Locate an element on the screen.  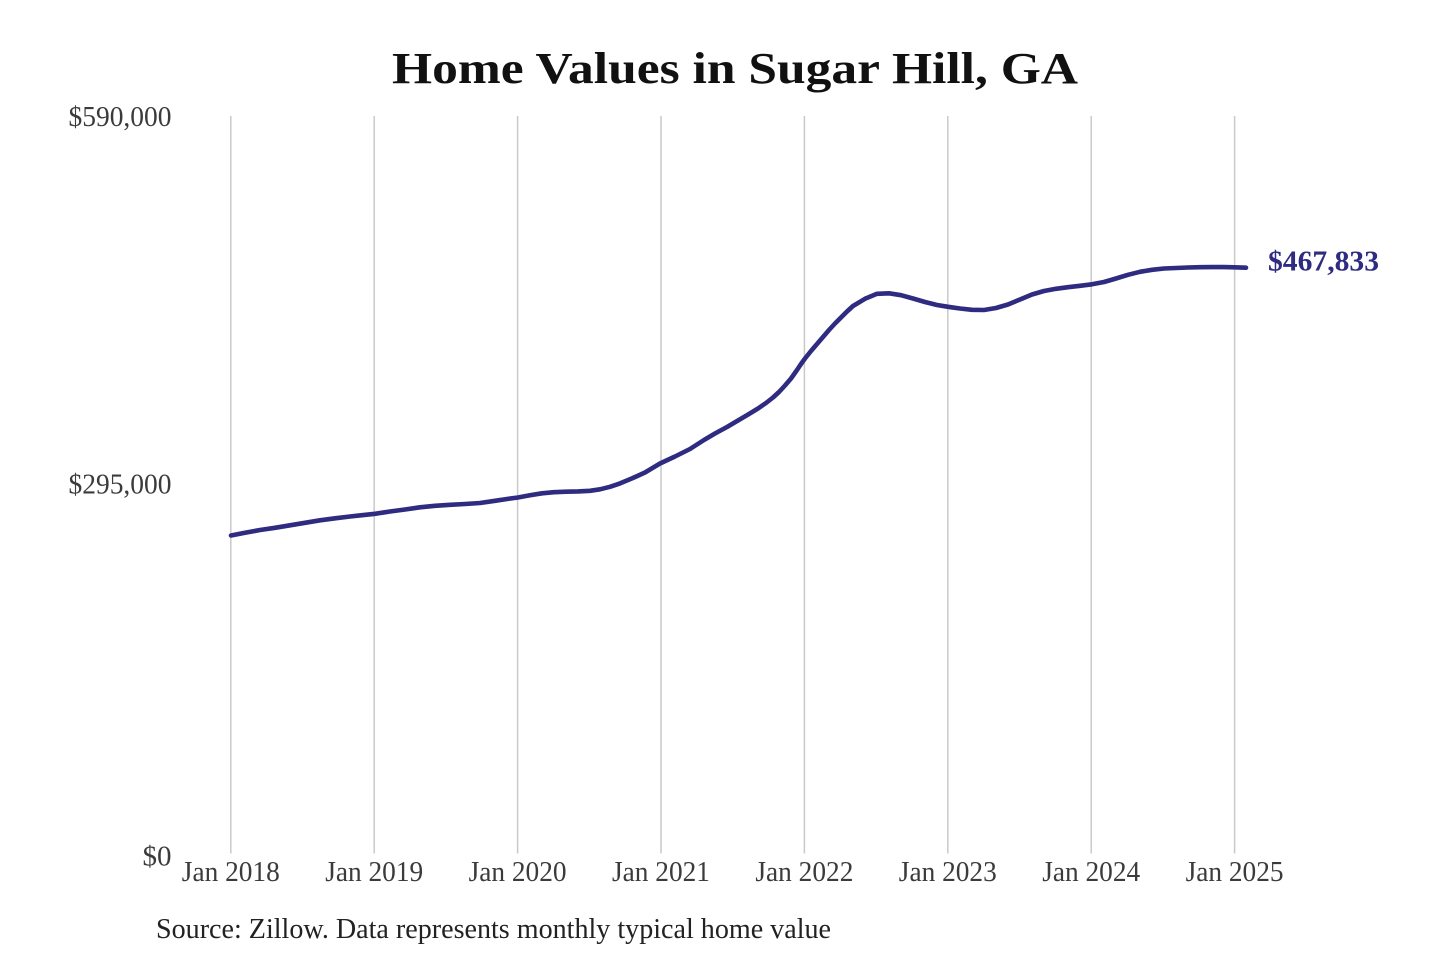
svg-text: Jan 2025 is located at coordinates (1235, 872).